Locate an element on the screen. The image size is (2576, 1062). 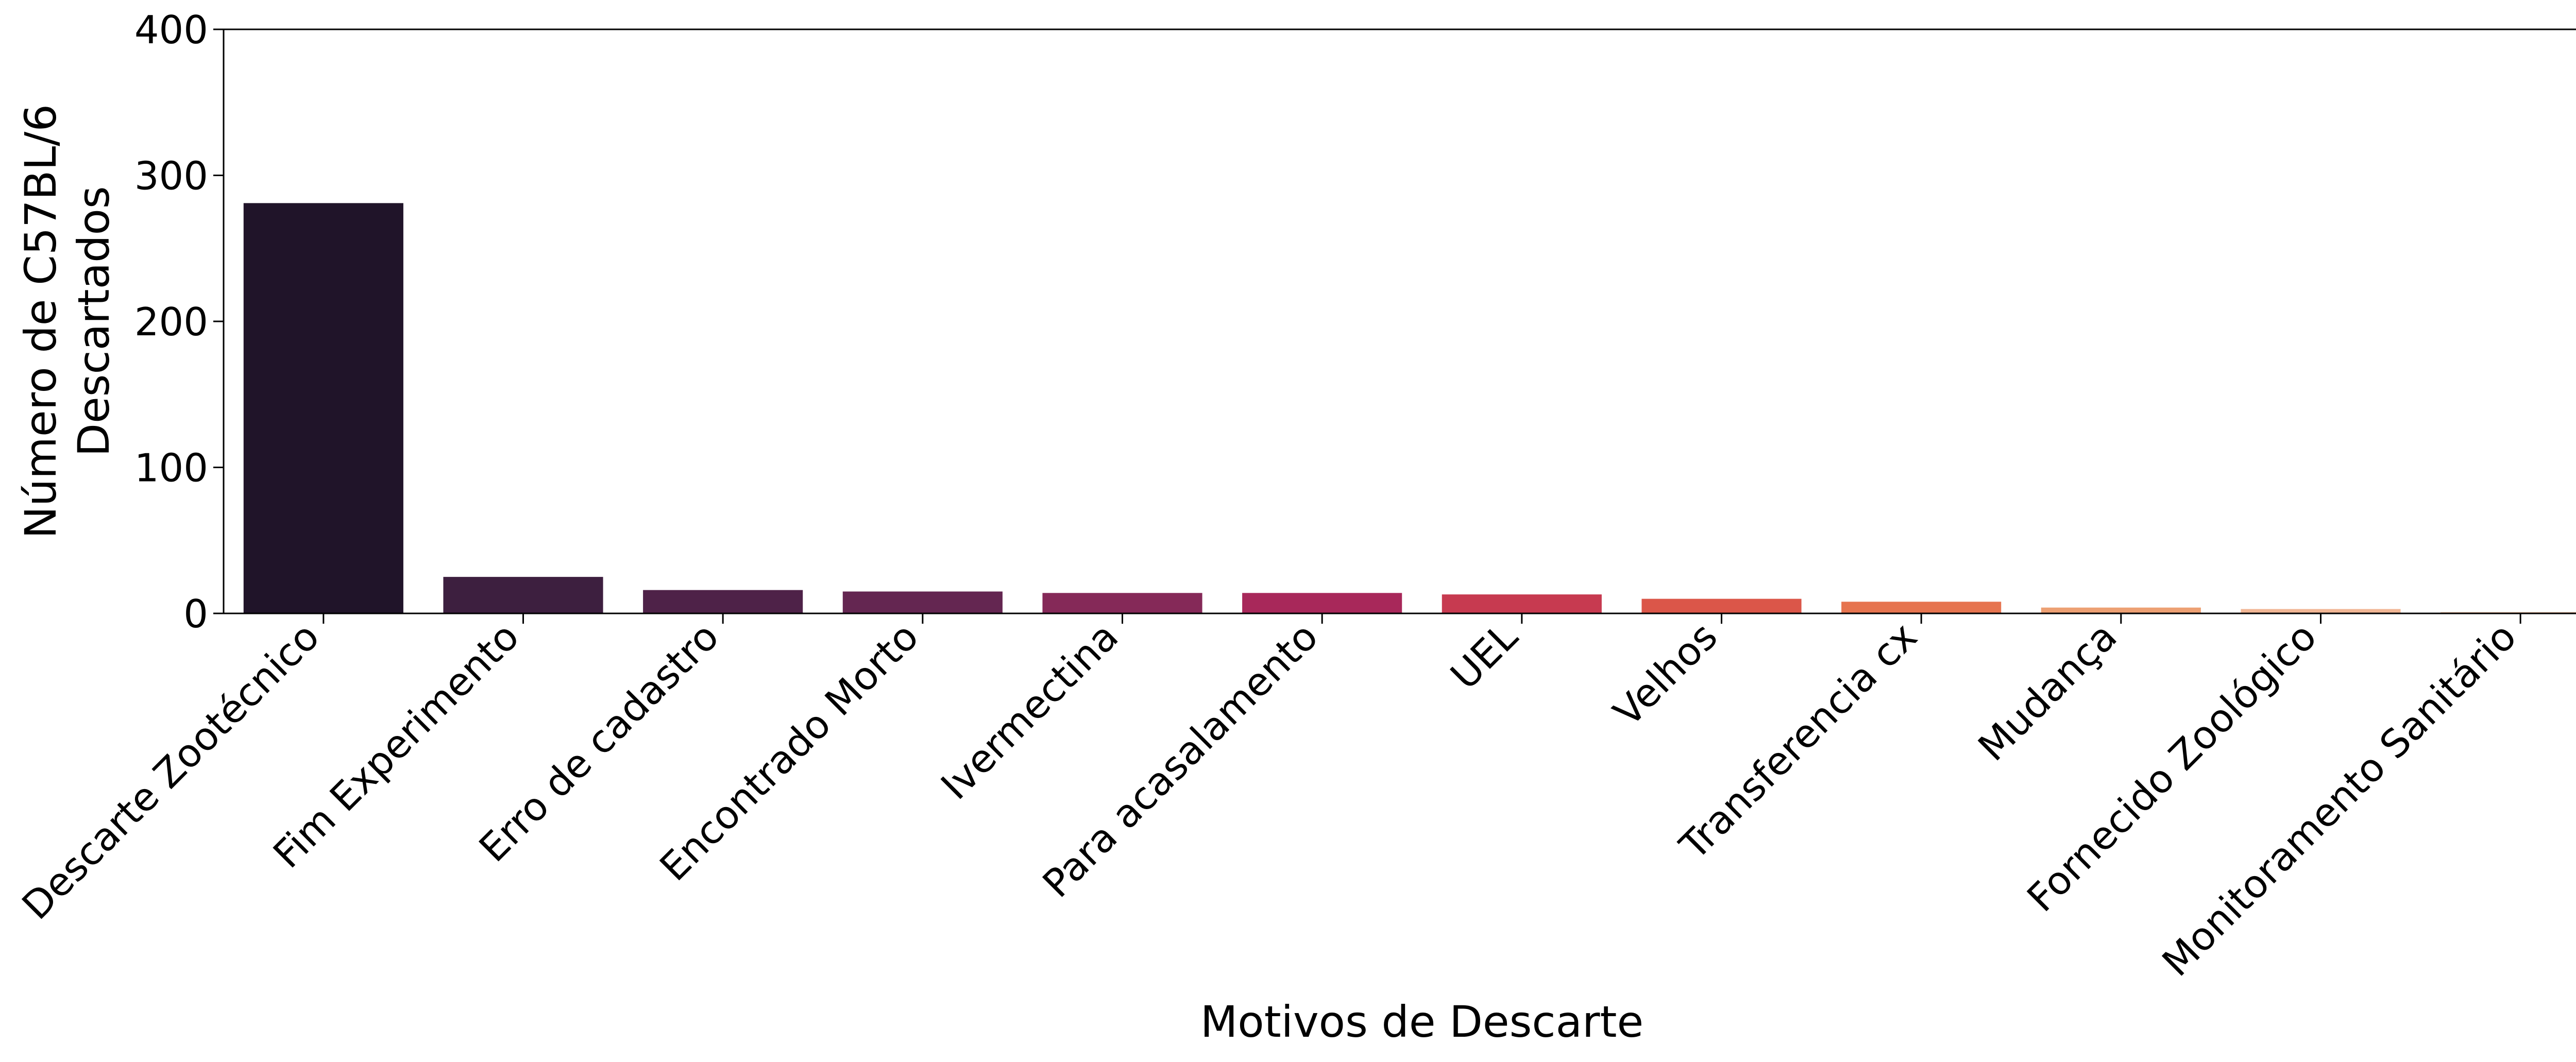
y-tick-label: 200 is located at coordinates (171, 322).